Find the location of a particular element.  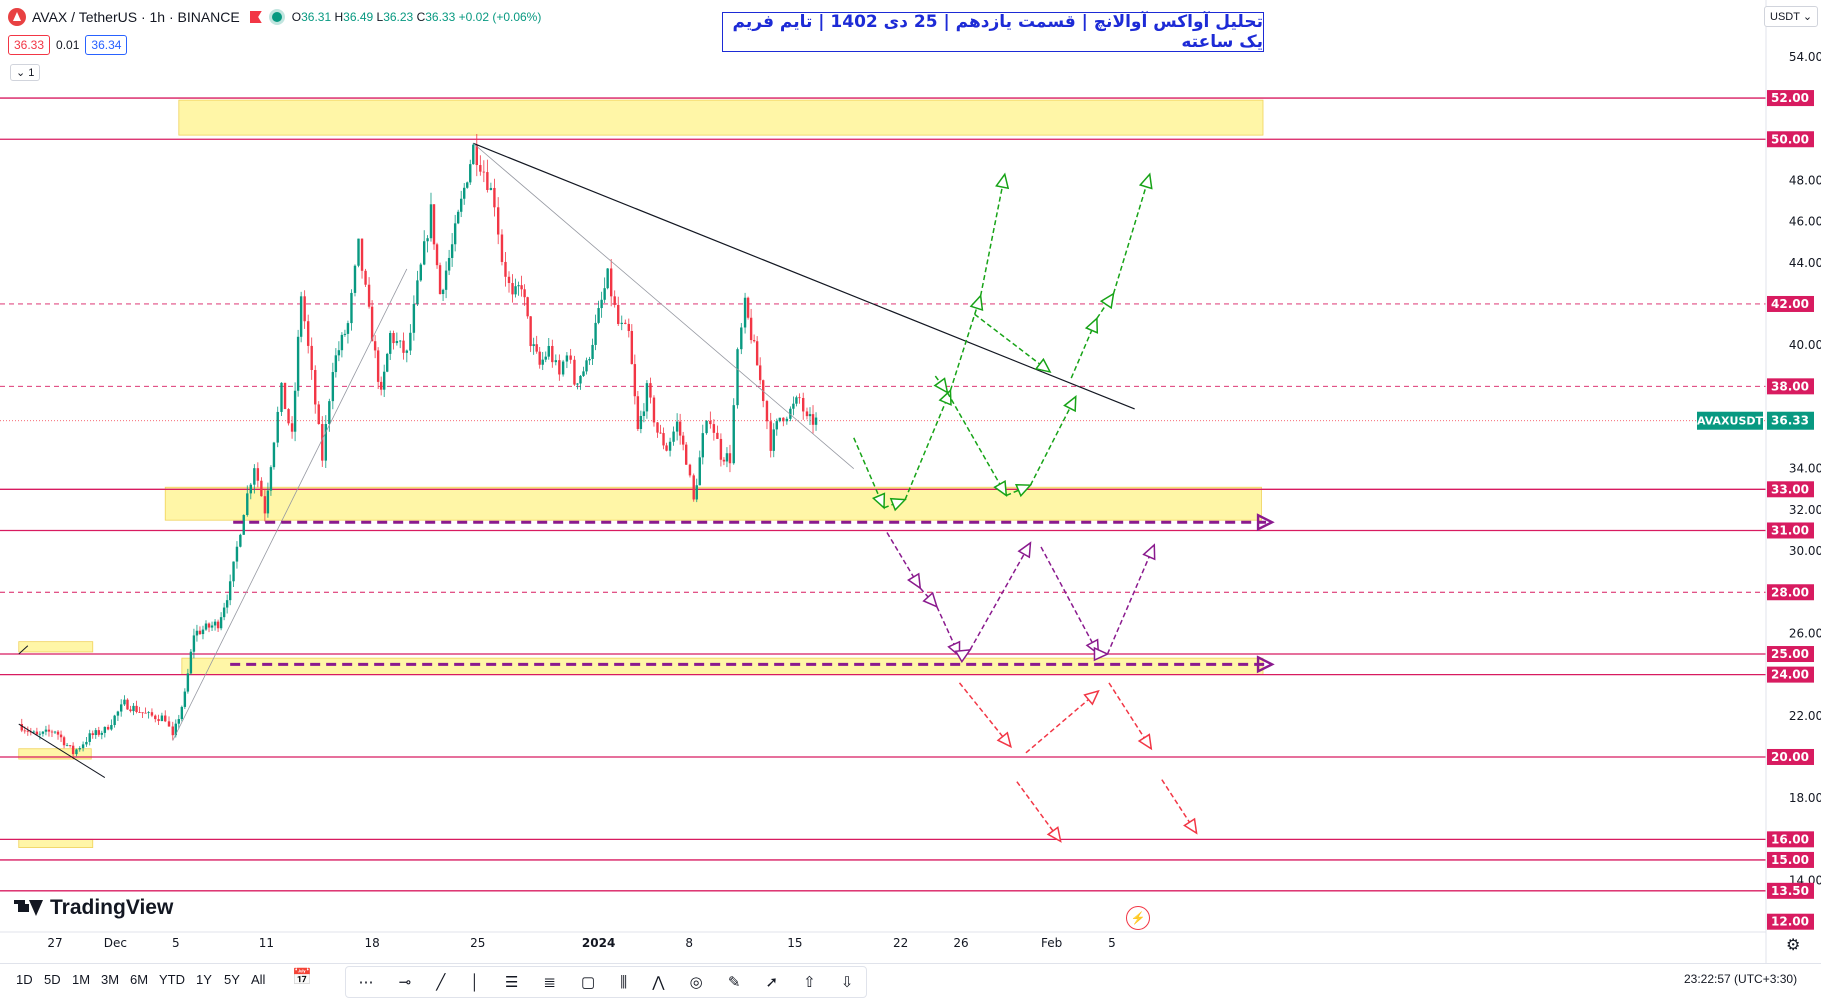

symbol-title: AVAX / TetherUS · 1h · BINANCE is located at coordinates (136, 17).